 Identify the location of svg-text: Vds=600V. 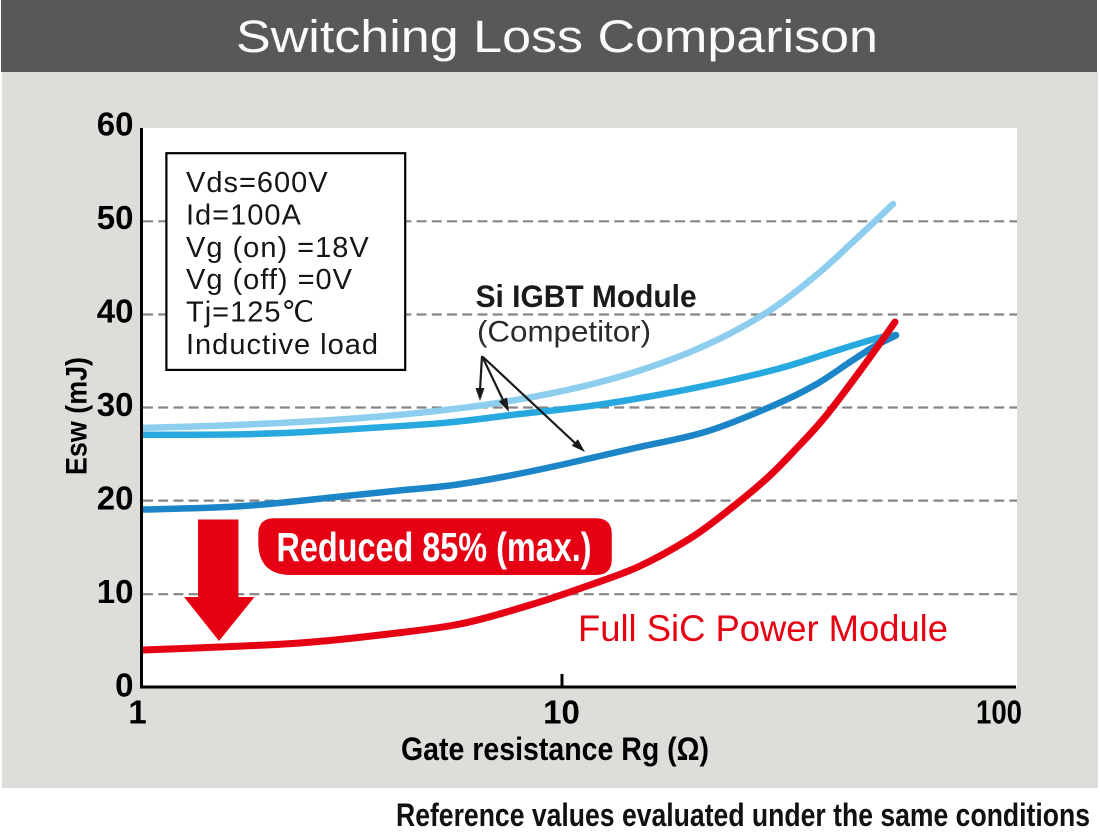
(257, 183).